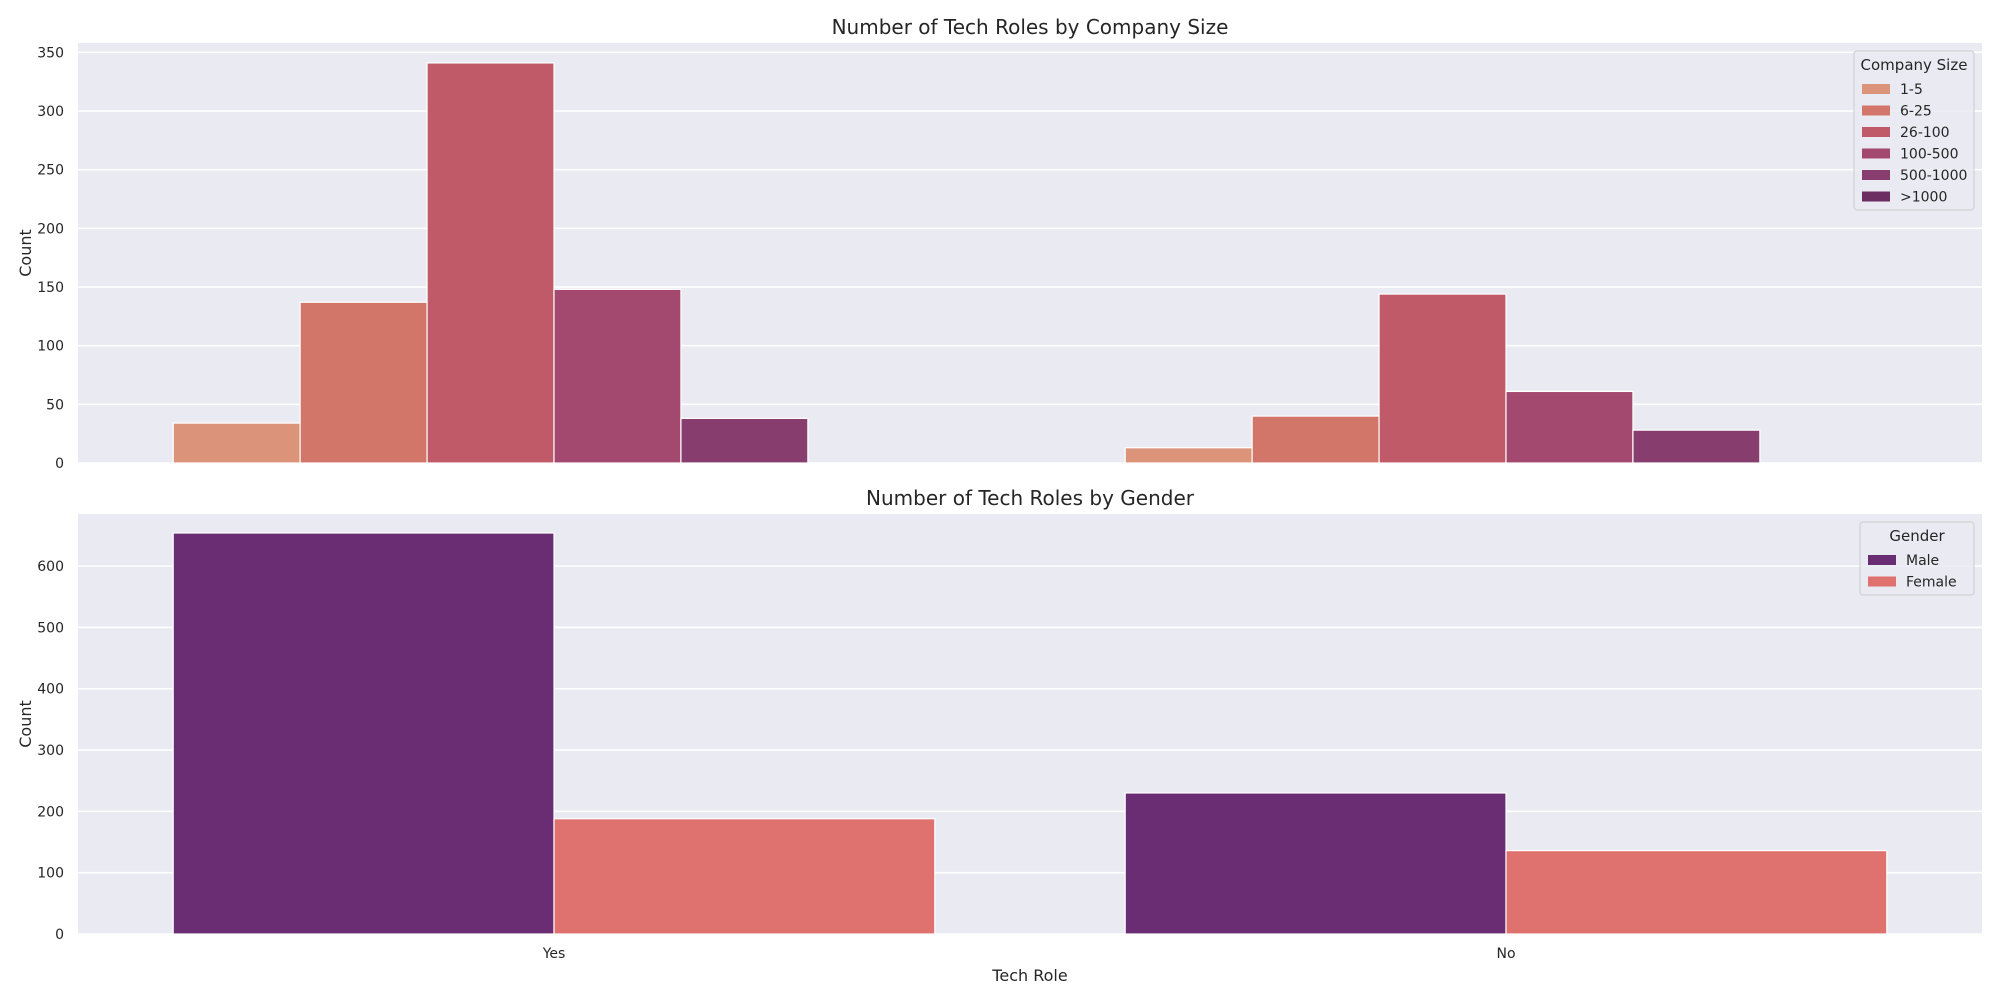 This screenshot has height=1000, width=2000. Describe the element at coordinates (50, 690) in the screenshot. I see `y-tick-label: 400` at that location.